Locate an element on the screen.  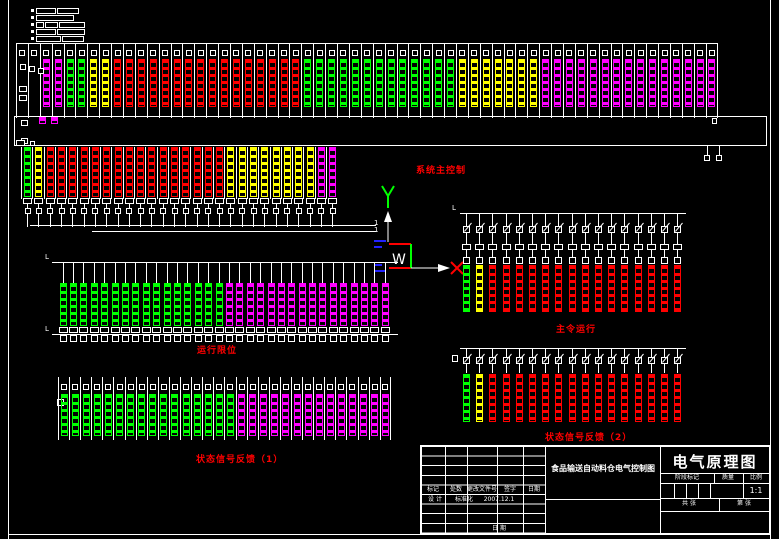
frame-right-line is located at coordinates (770, 269).